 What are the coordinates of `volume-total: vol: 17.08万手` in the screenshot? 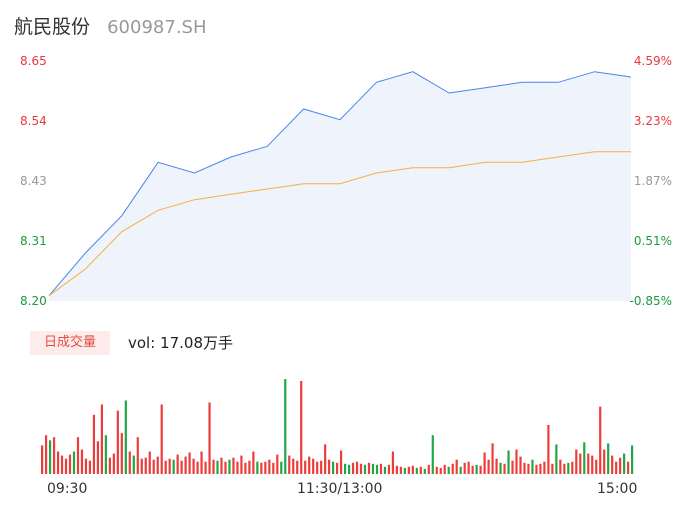 It's located at (180, 343).